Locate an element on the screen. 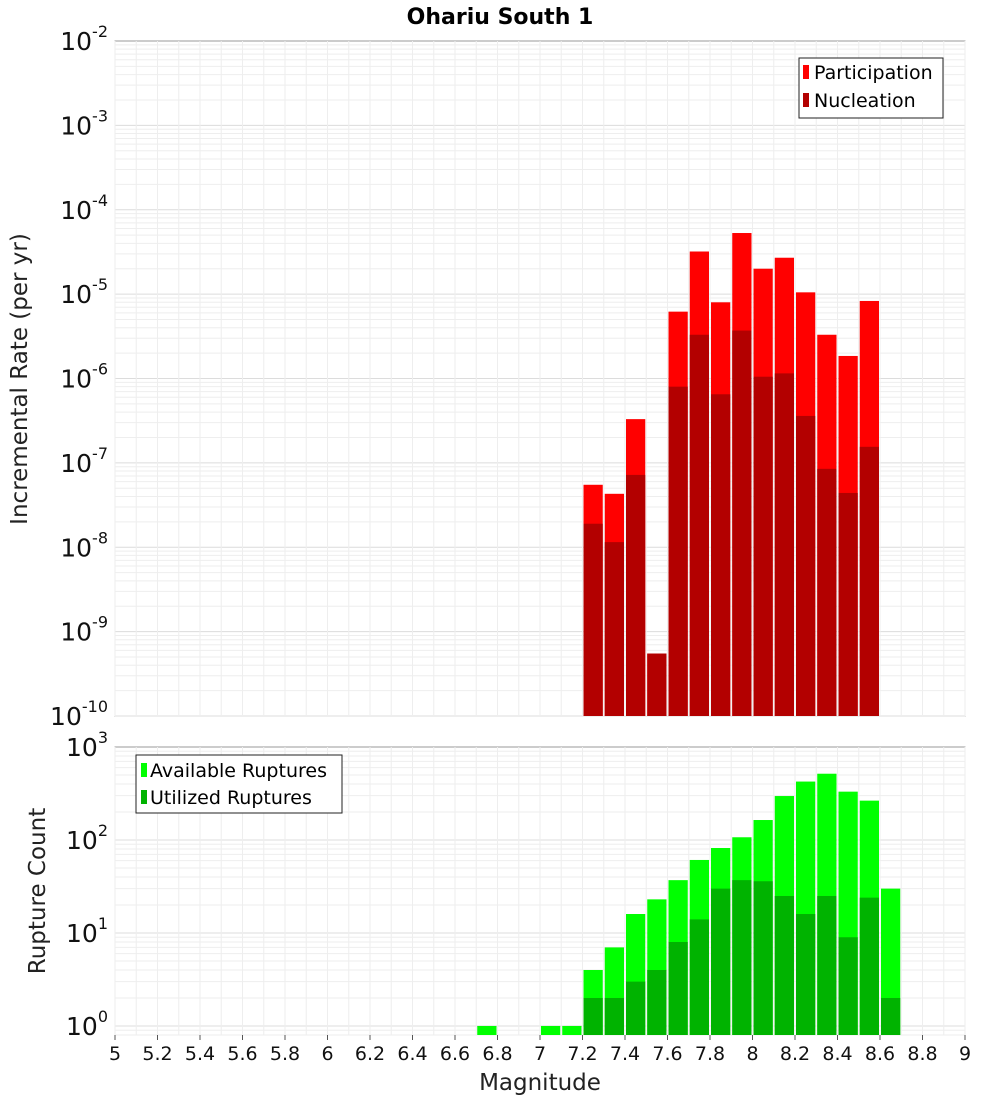 The width and height of the screenshot is (1000, 1100). x-tick-label: 6.4 is located at coordinates (412, 1054).